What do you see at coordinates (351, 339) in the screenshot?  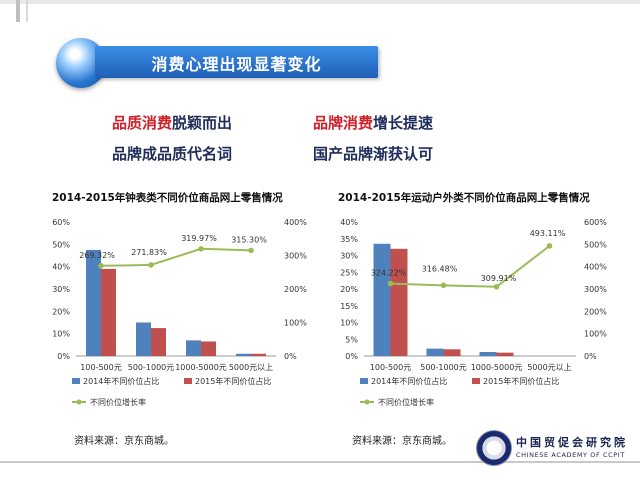 I see `left-axis-tick-label: 5%` at bounding box center [351, 339].